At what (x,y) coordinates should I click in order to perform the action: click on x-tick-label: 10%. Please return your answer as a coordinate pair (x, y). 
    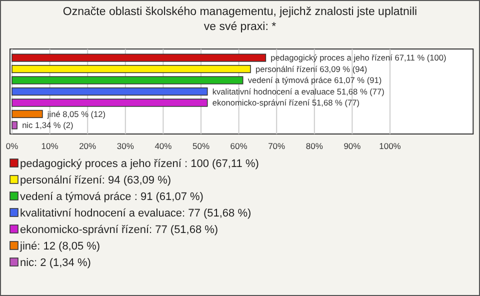
    Looking at the image, I should click on (50, 146).